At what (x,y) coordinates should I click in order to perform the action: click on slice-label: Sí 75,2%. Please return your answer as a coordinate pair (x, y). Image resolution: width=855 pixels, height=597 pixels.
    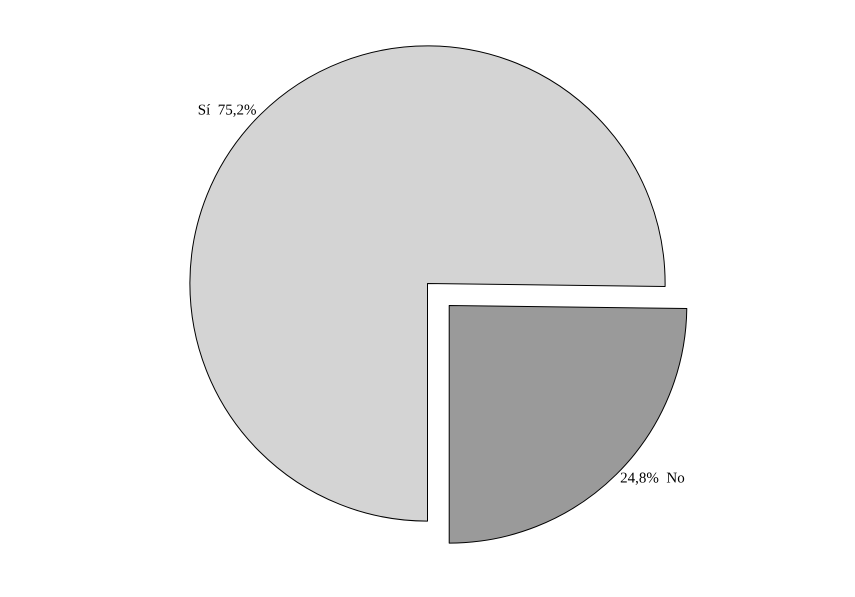
    Looking at the image, I should click on (227, 110).